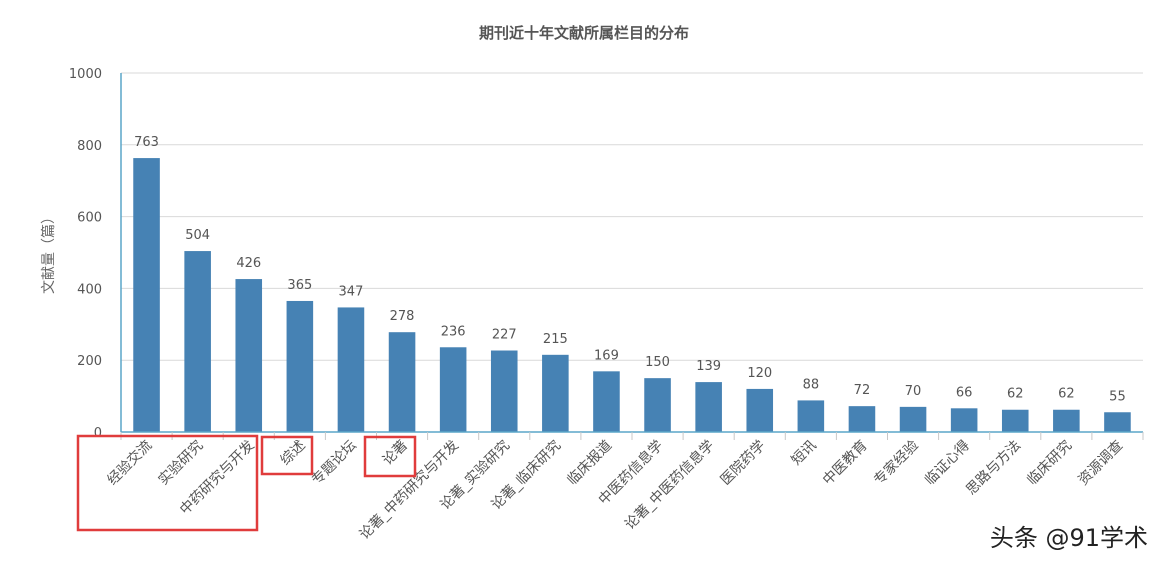  Describe the element at coordinates (89, 146) in the screenshot. I see `y-tick-label: 800` at that location.